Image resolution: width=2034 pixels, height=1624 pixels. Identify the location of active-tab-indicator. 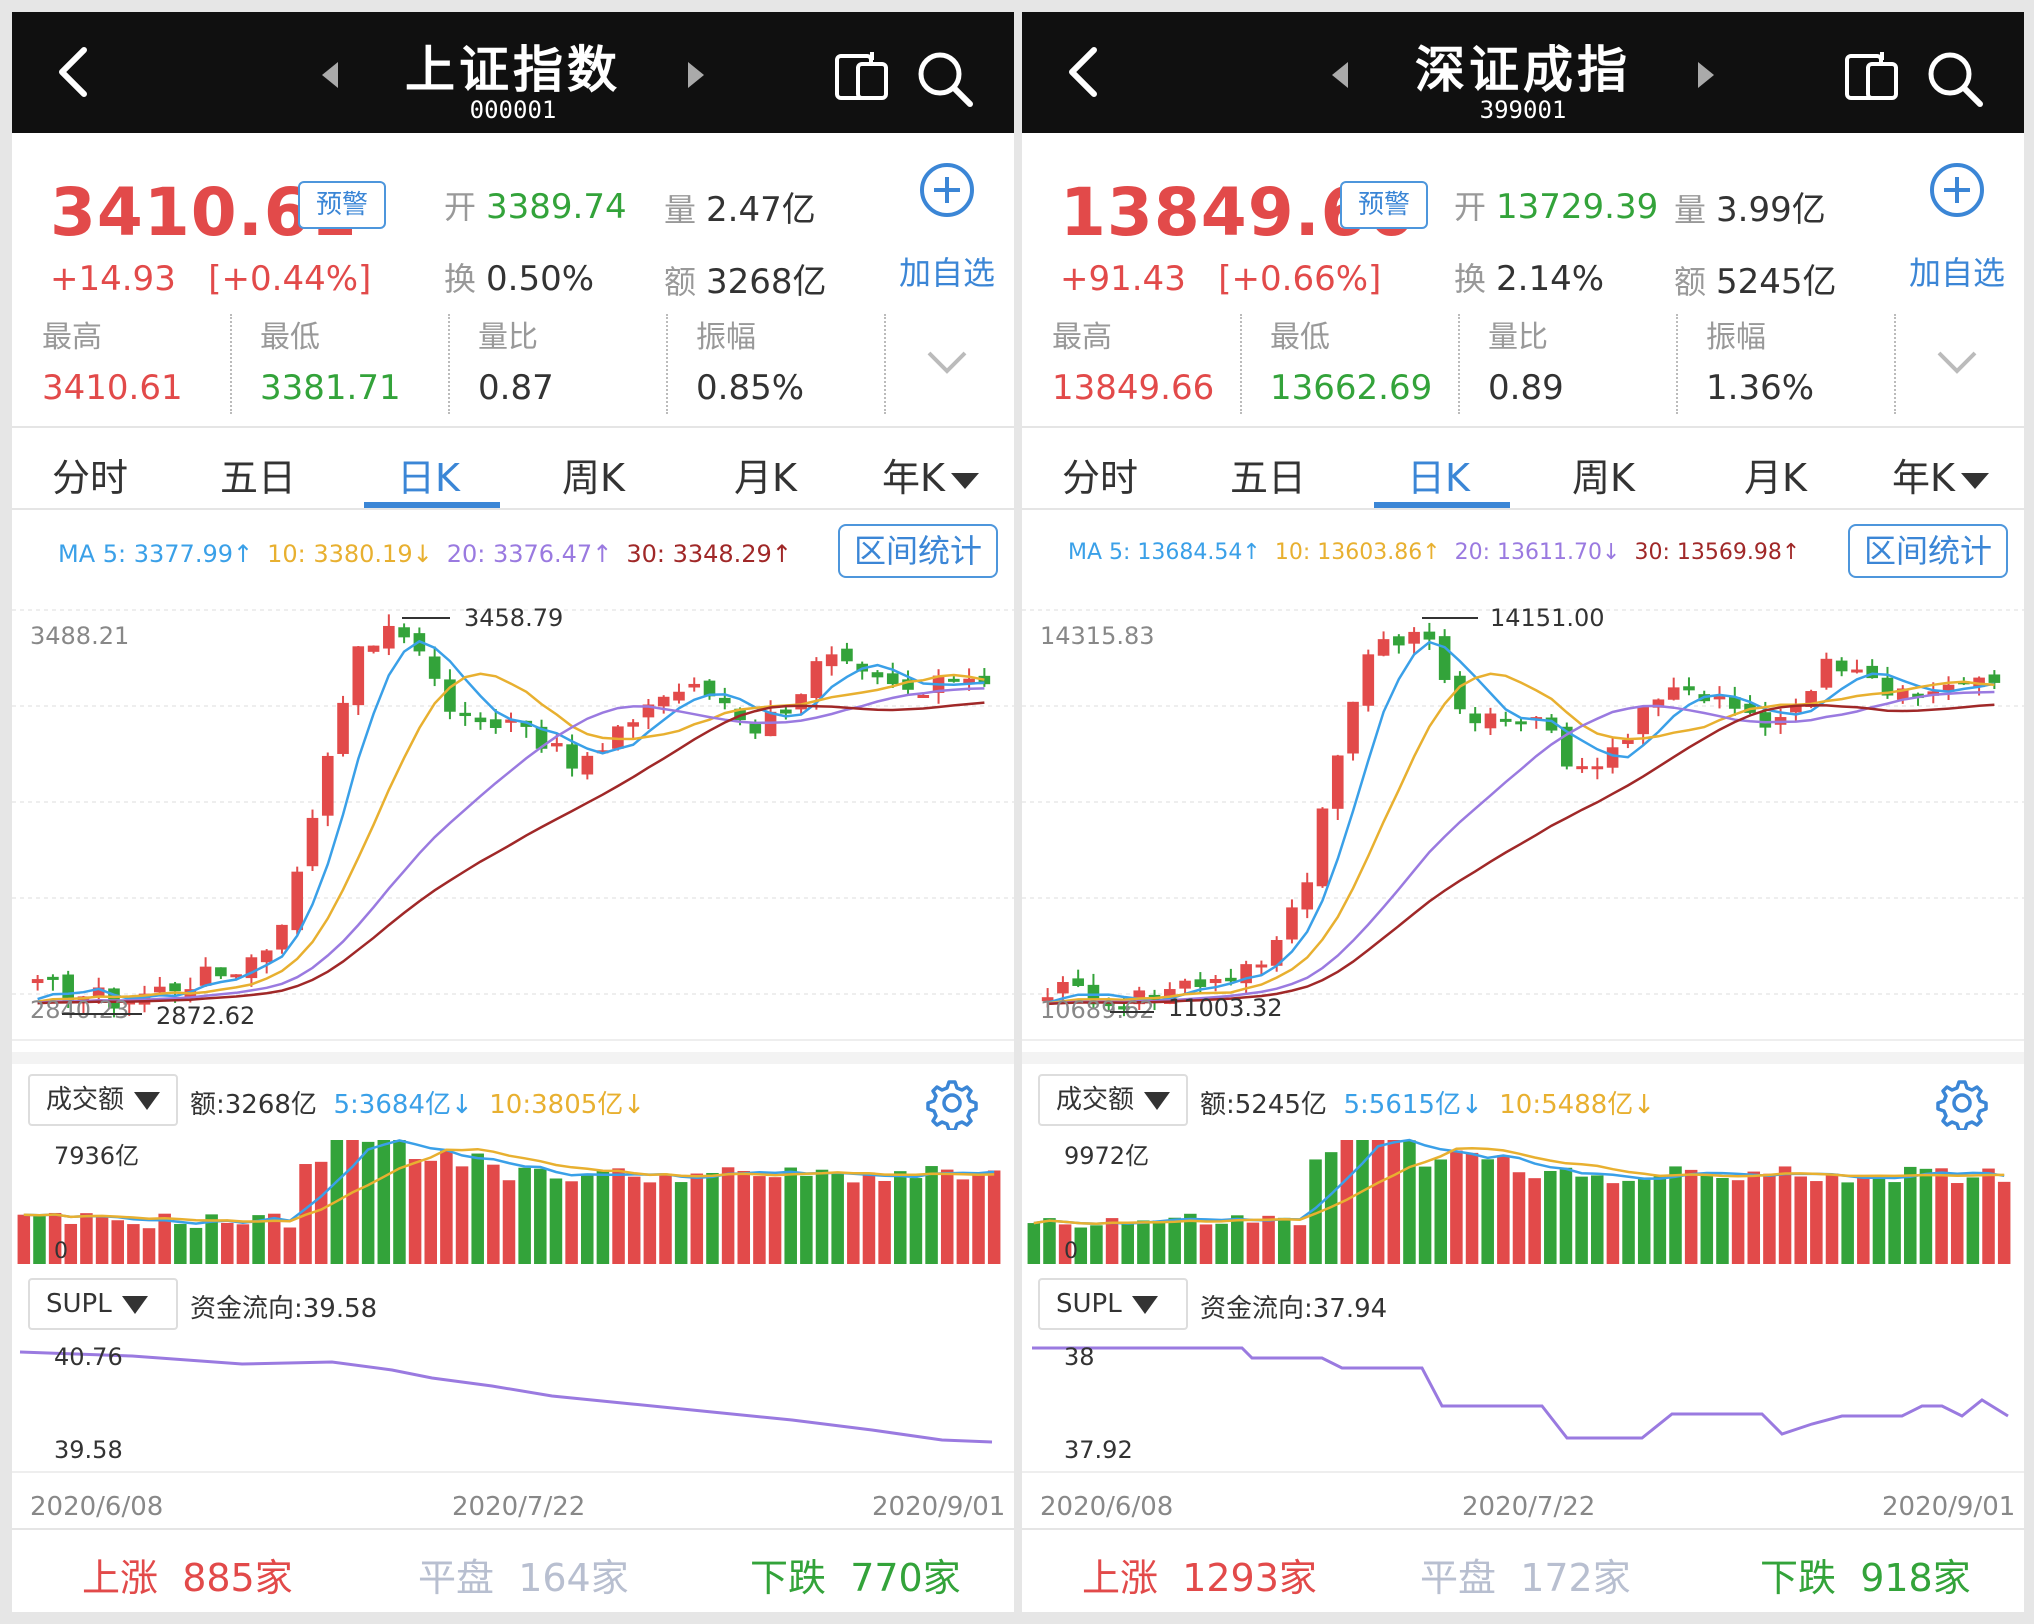
(1442, 505).